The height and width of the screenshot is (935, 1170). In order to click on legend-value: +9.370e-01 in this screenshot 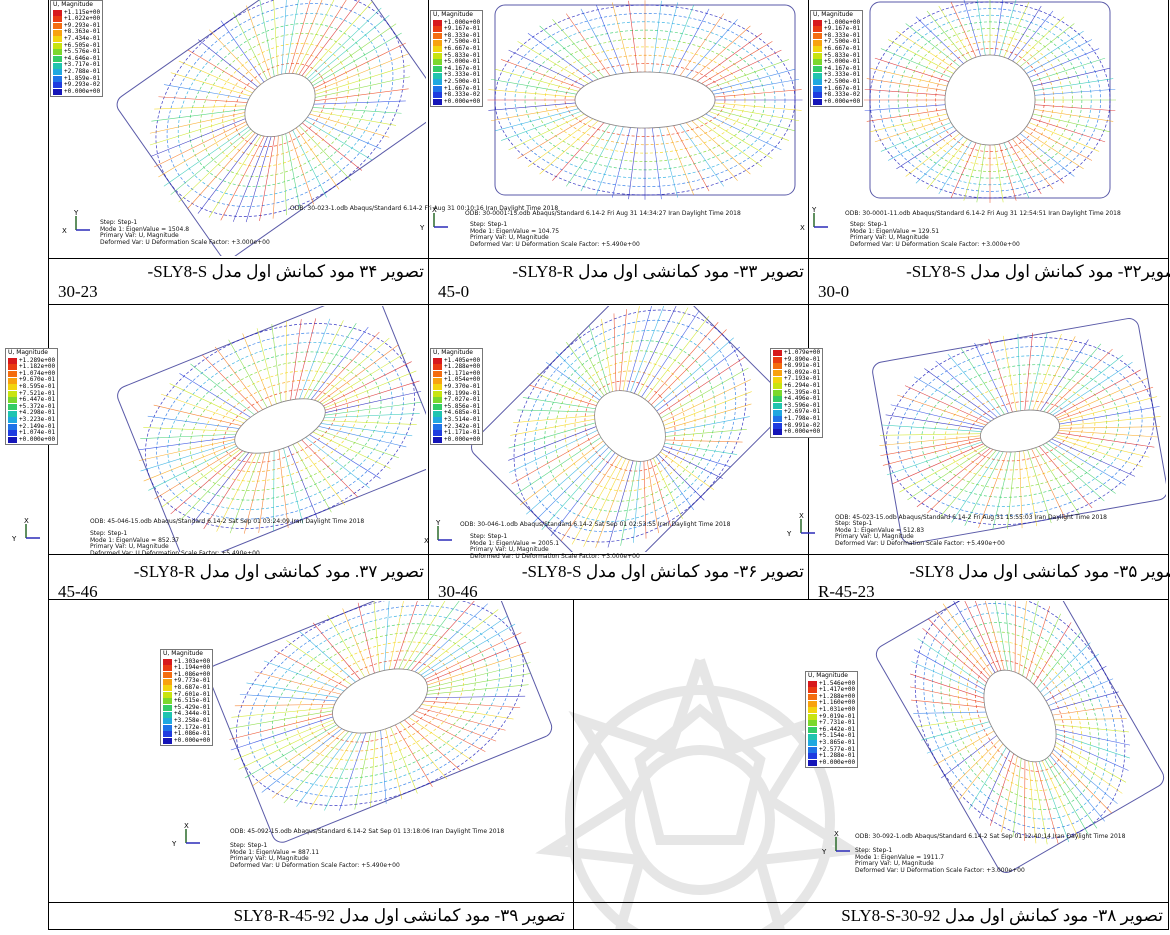, I will do `click(462, 386)`.